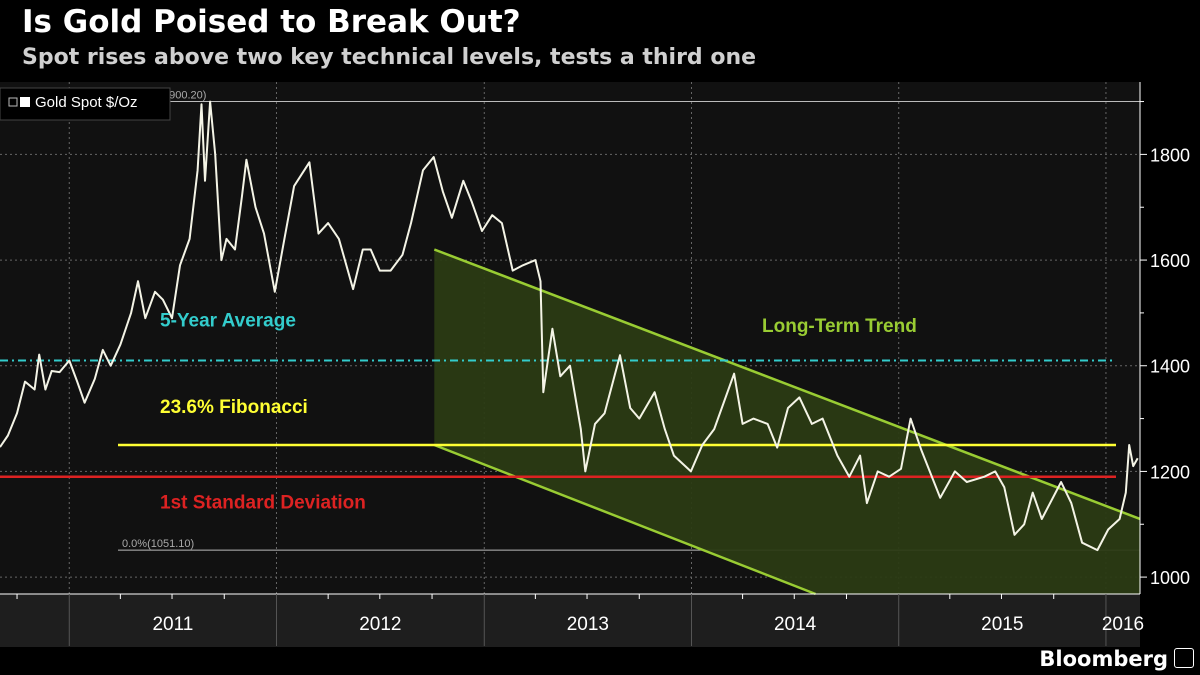 The image size is (1200, 675). I want to click on y-tick-label: 1600, so click(1170, 261).